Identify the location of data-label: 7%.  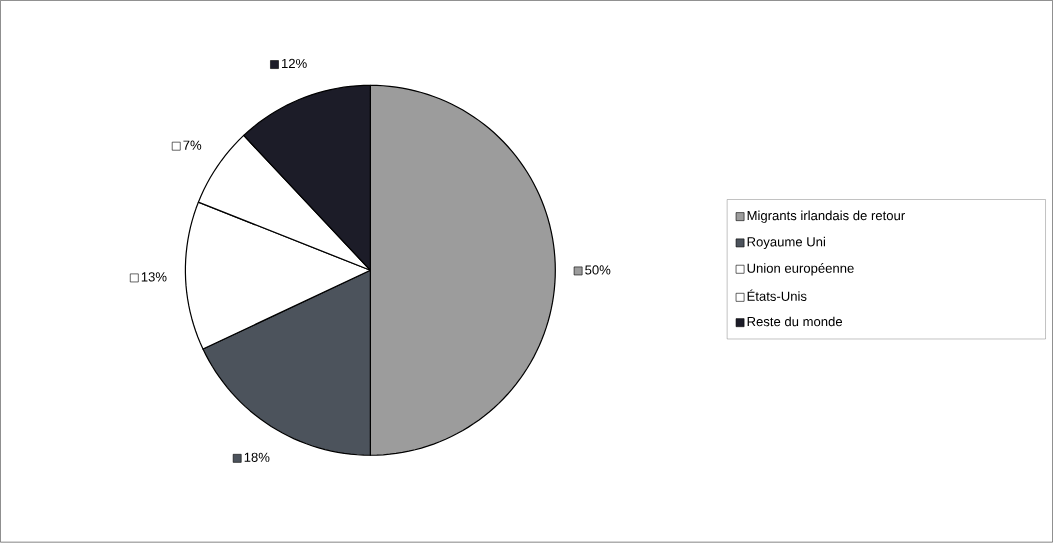
(192, 145).